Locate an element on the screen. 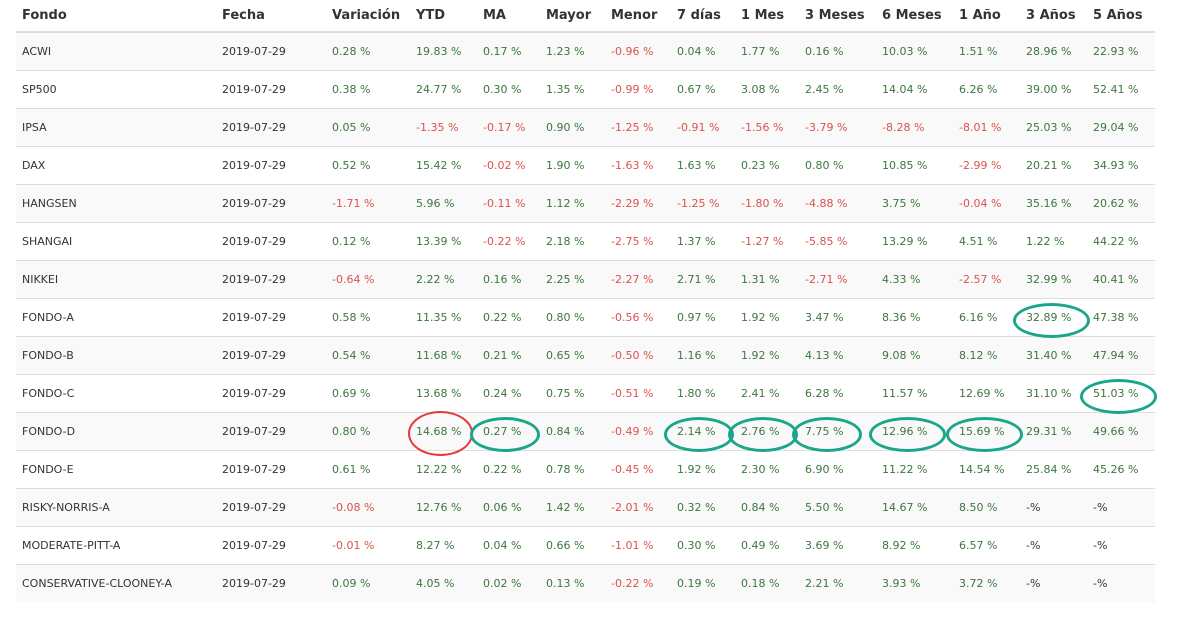  value-cell-3-meses: 7.75 % is located at coordinates (837, 431).